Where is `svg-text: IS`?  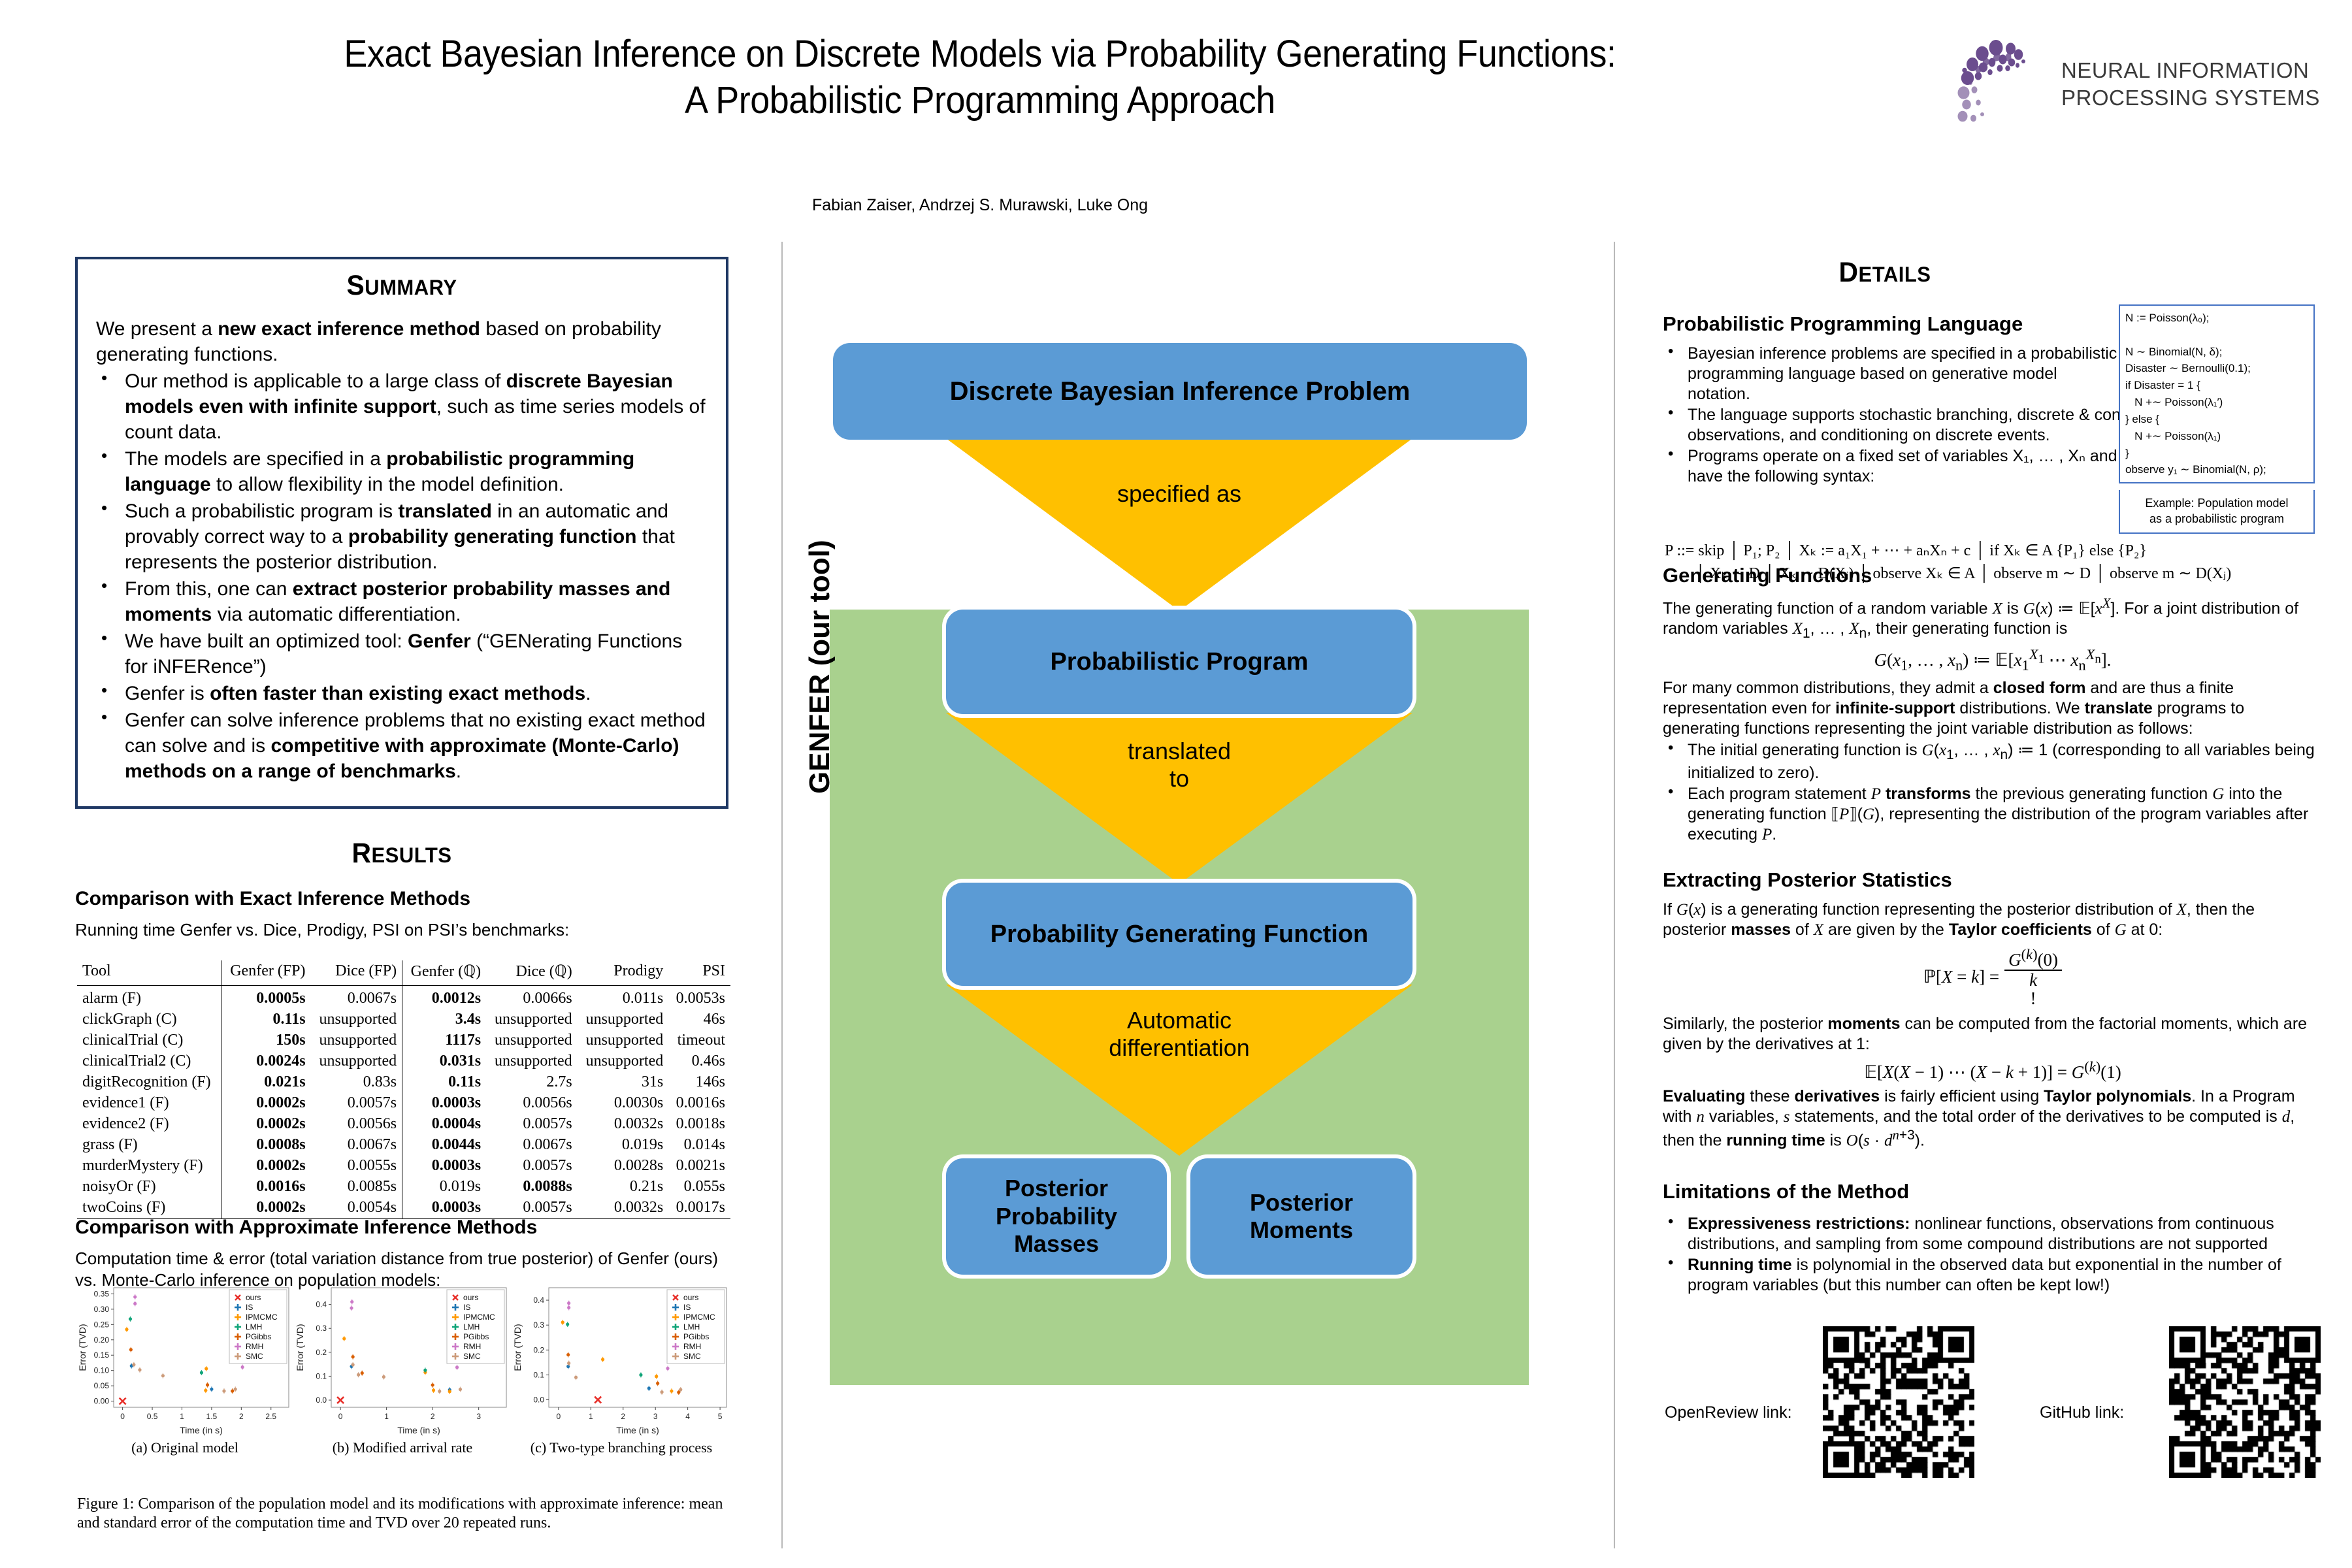
svg-text: IS is located at coordinates (466, 1307).